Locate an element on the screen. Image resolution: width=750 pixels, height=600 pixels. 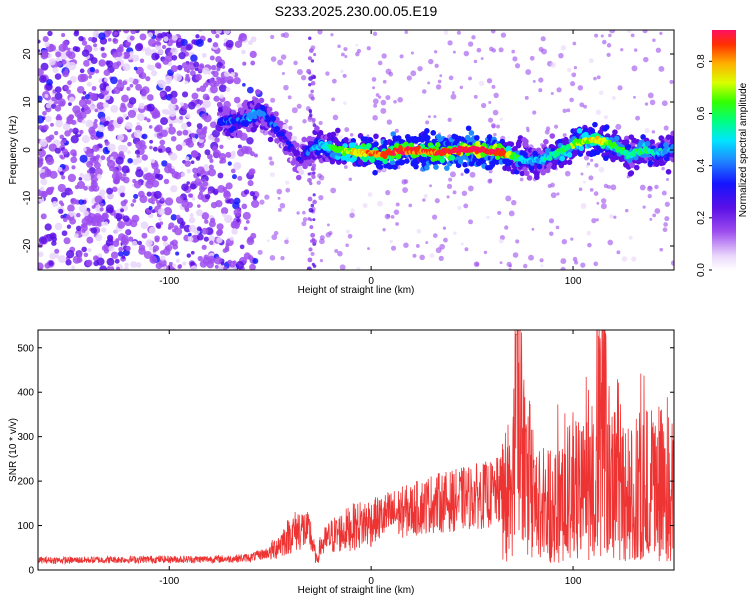
y-tick-label: -10 is located at coordinates (27, 197).